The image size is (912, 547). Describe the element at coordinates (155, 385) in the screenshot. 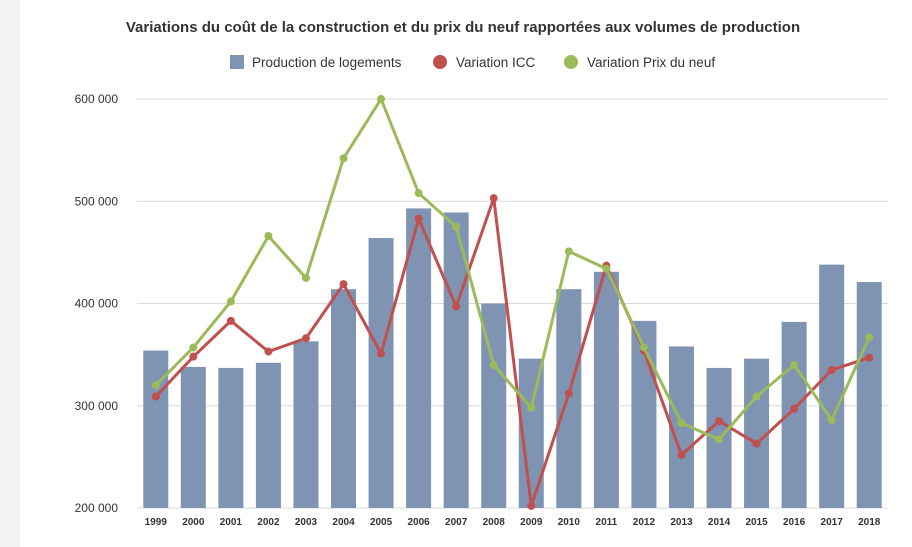

I see `point-prix-1999` at that location.